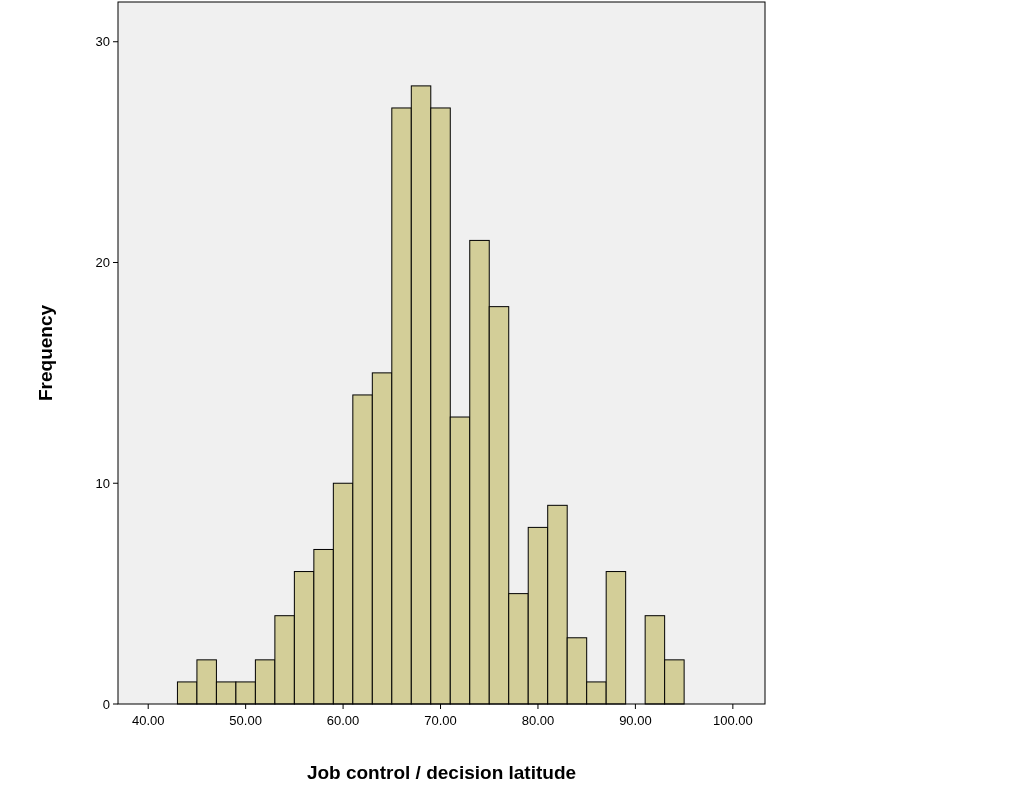 The width and height of the screenshot is (1012, 812). What do you see at coordinates (635, 720) in the screenshot?
I see `x-tick-label: 90.00` at bounding box center [635, 720].